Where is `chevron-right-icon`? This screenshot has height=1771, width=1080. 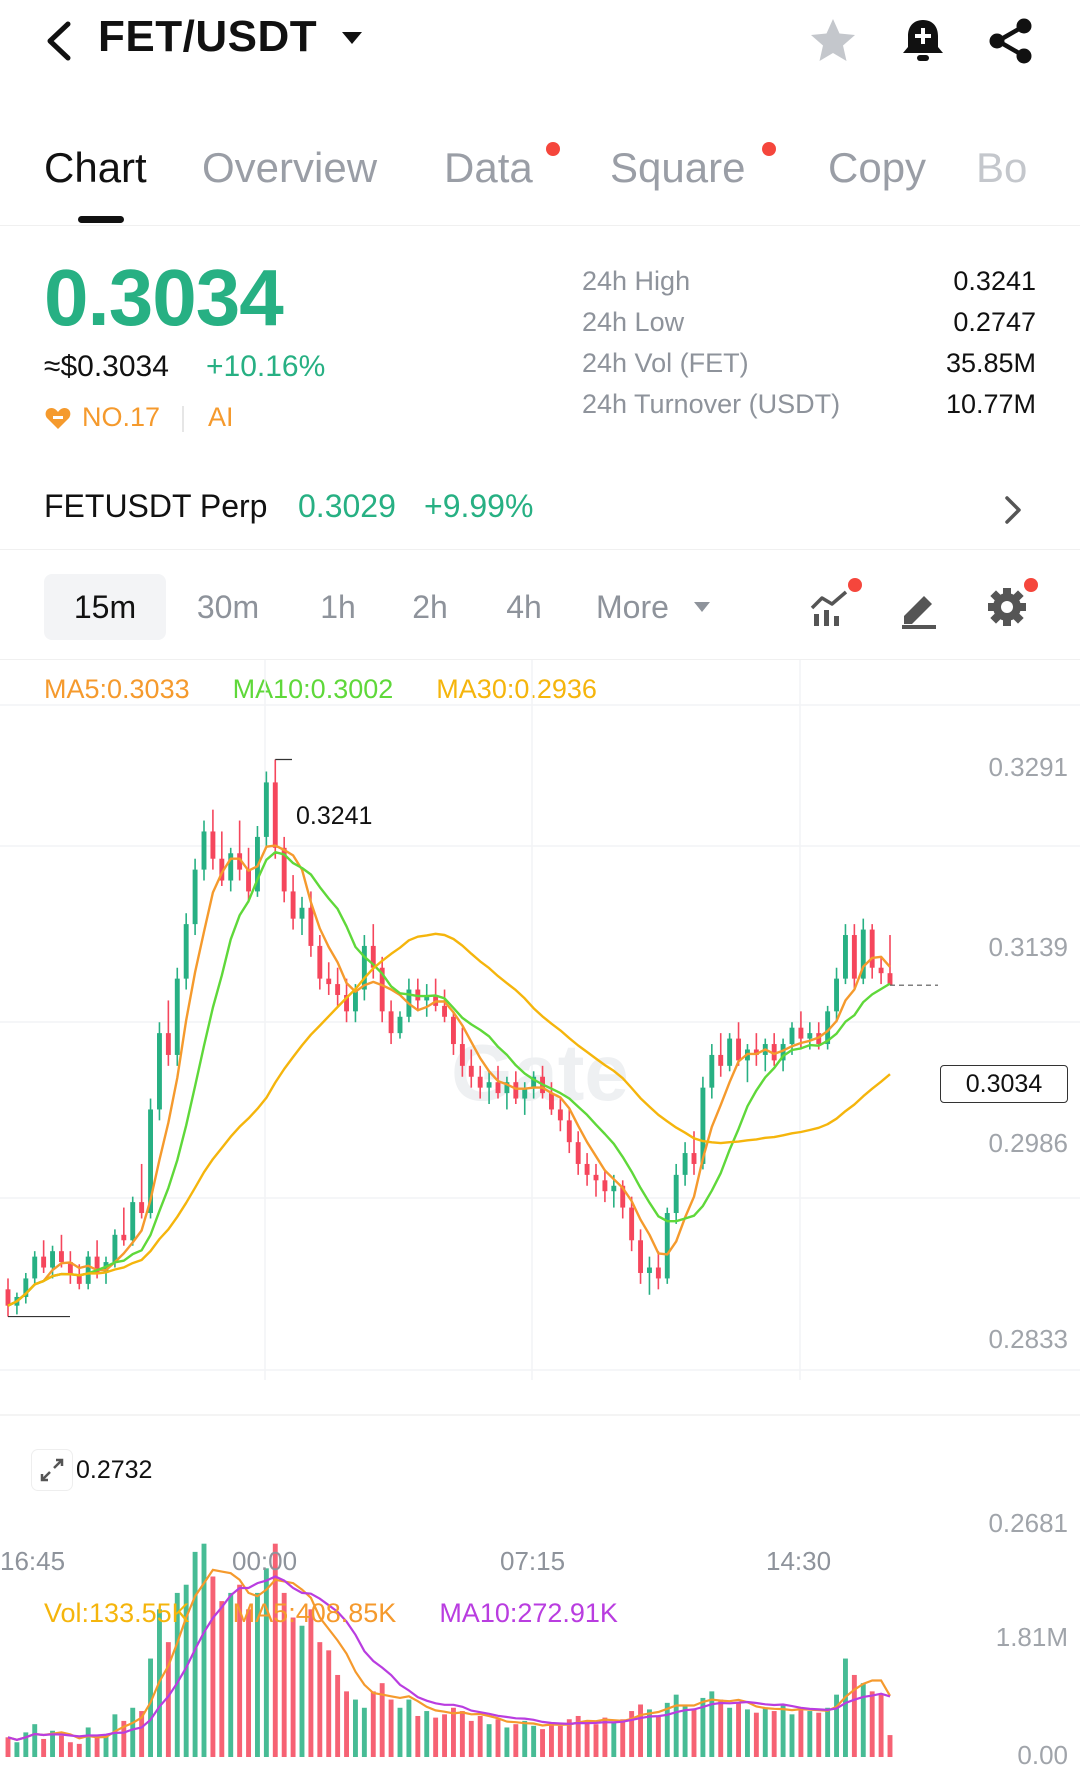
chevron-right-icon is located at coordinates (1013, 510).